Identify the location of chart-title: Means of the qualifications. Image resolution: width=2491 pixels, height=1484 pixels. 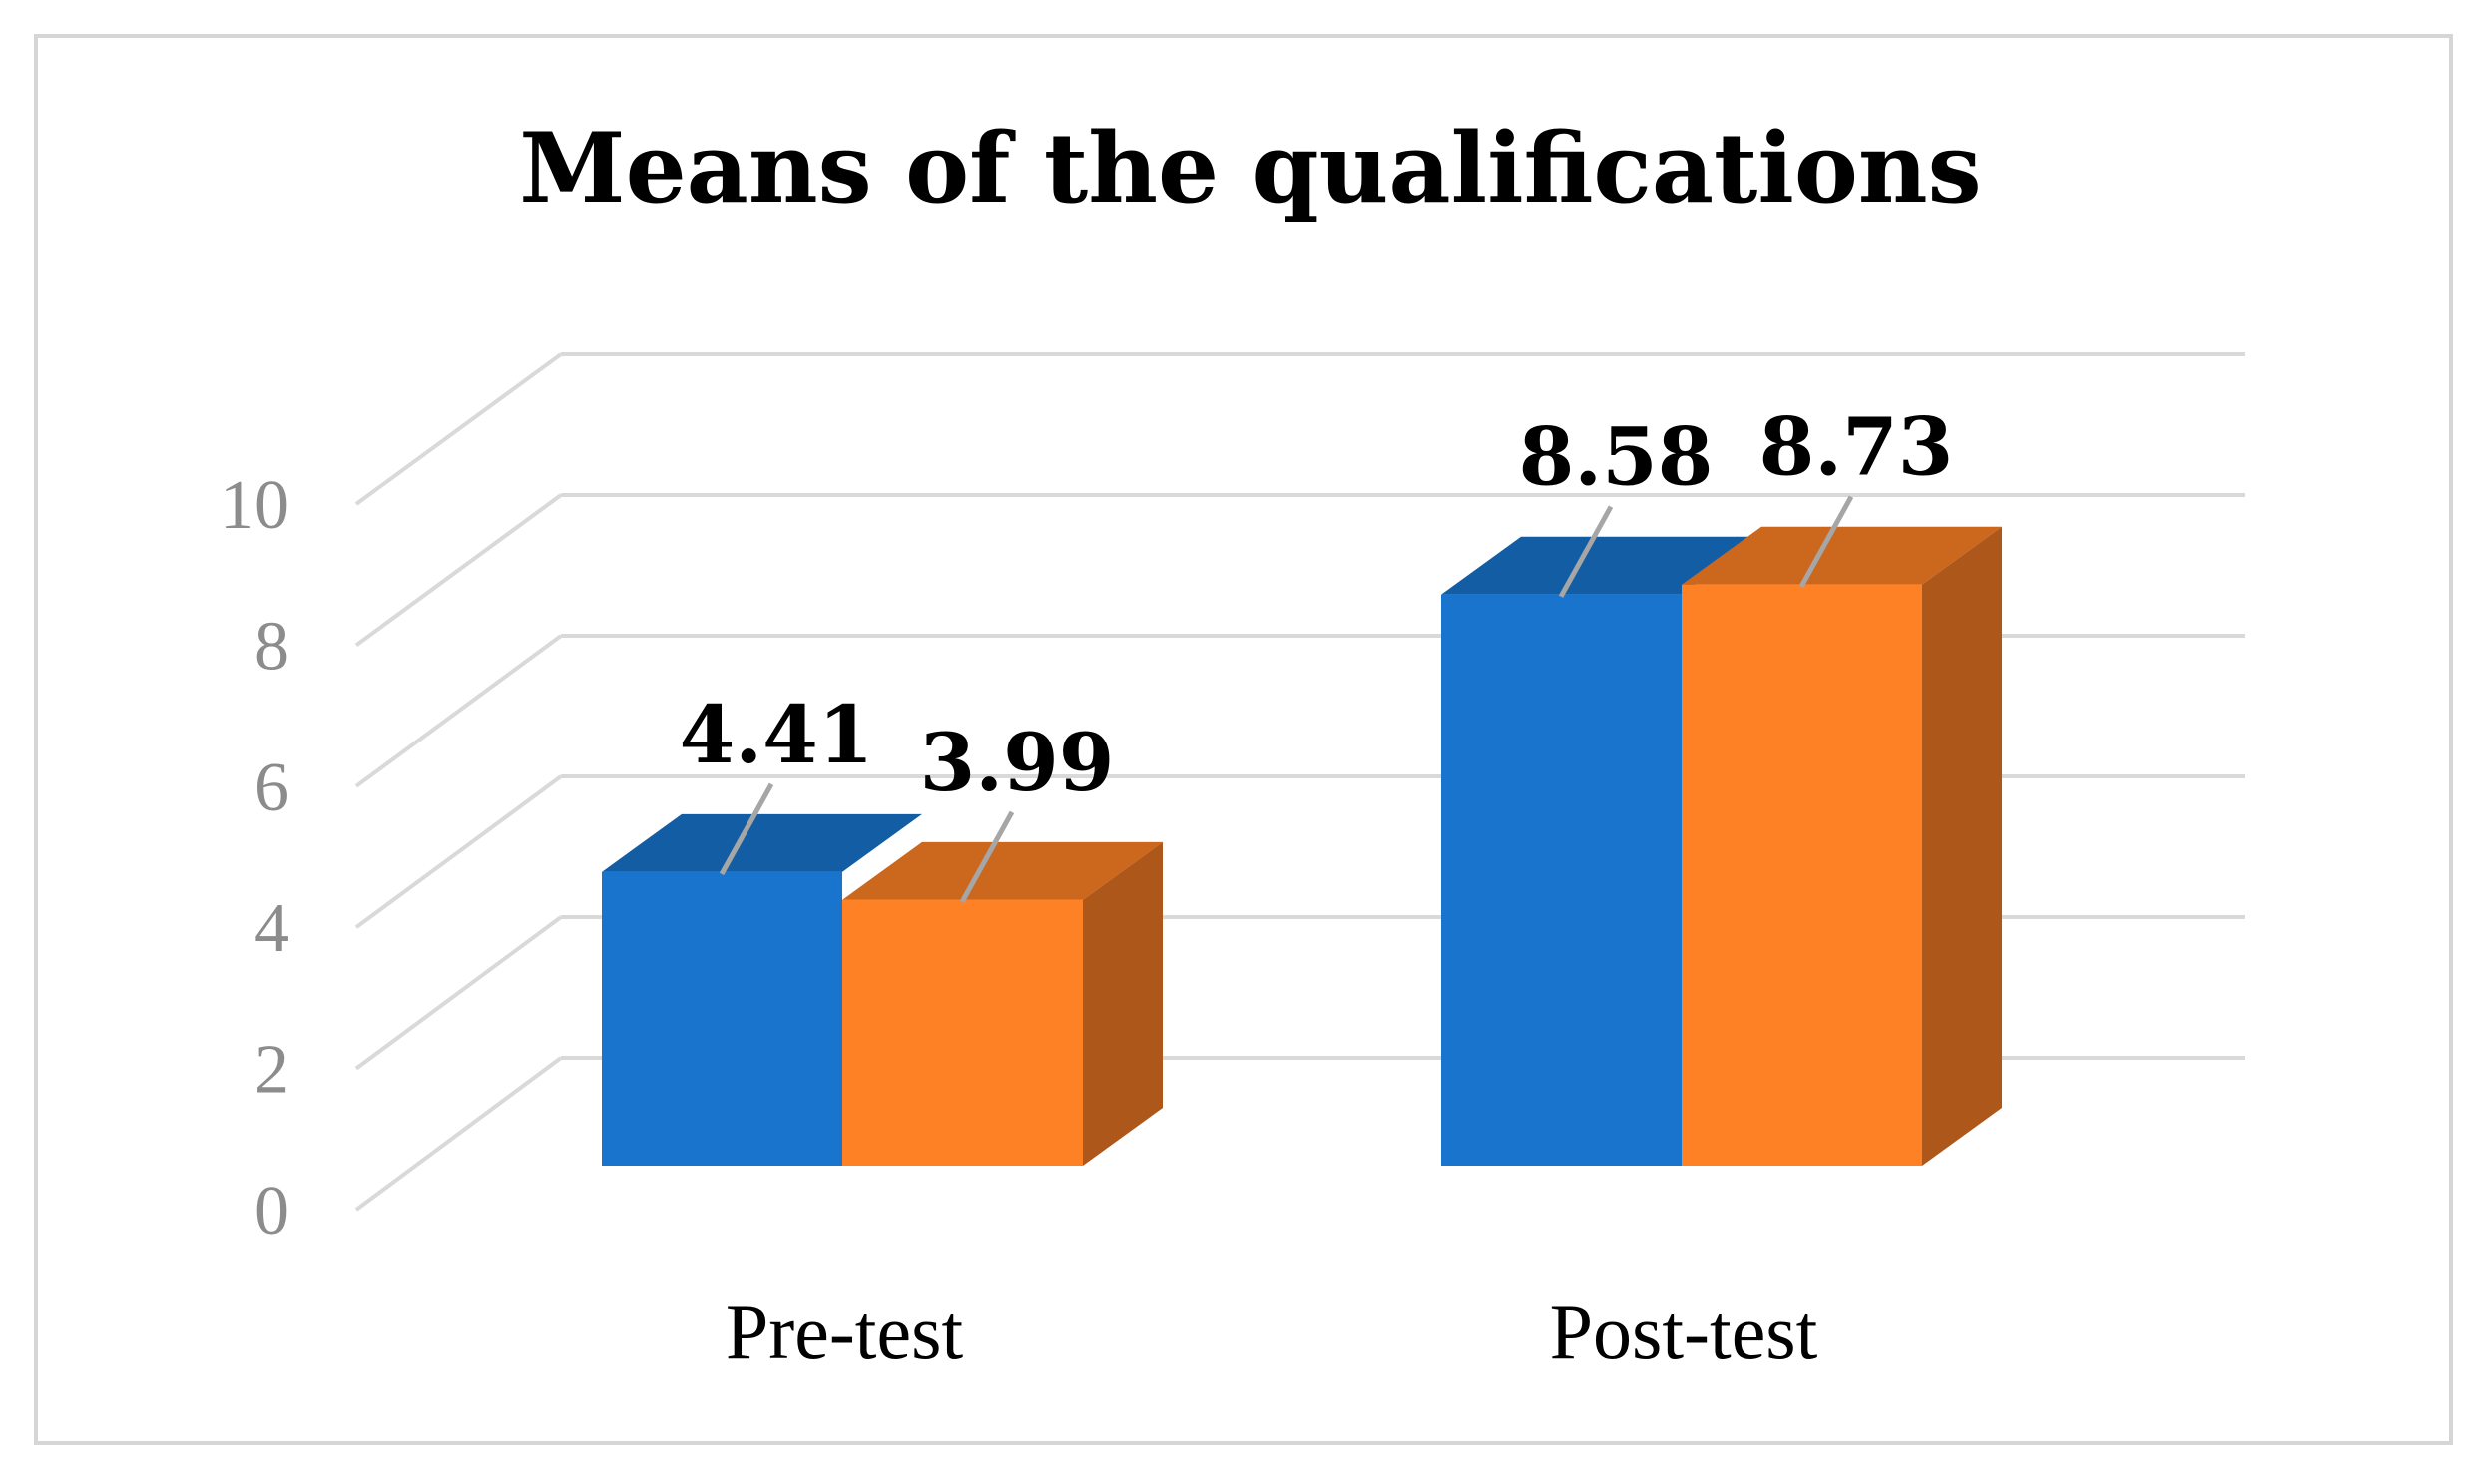
(1250, 168).